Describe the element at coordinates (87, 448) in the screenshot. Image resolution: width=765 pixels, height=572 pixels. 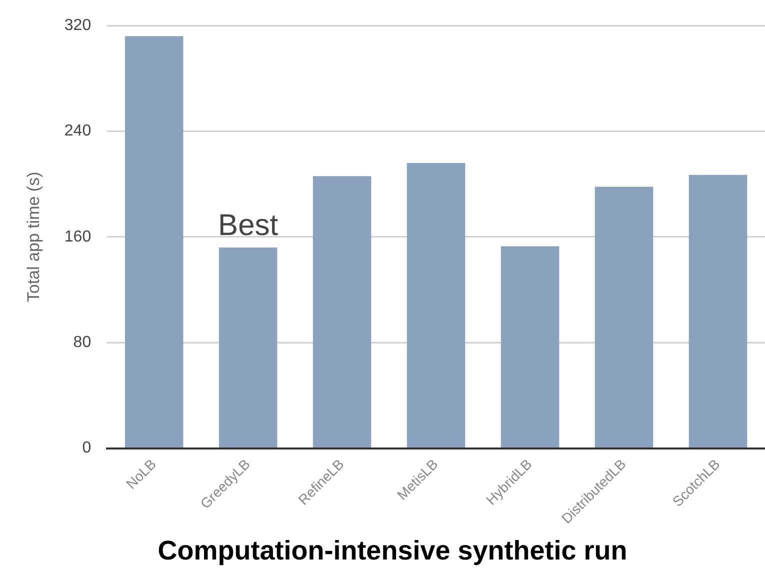
I see `y-tick-label: 0` at that location.